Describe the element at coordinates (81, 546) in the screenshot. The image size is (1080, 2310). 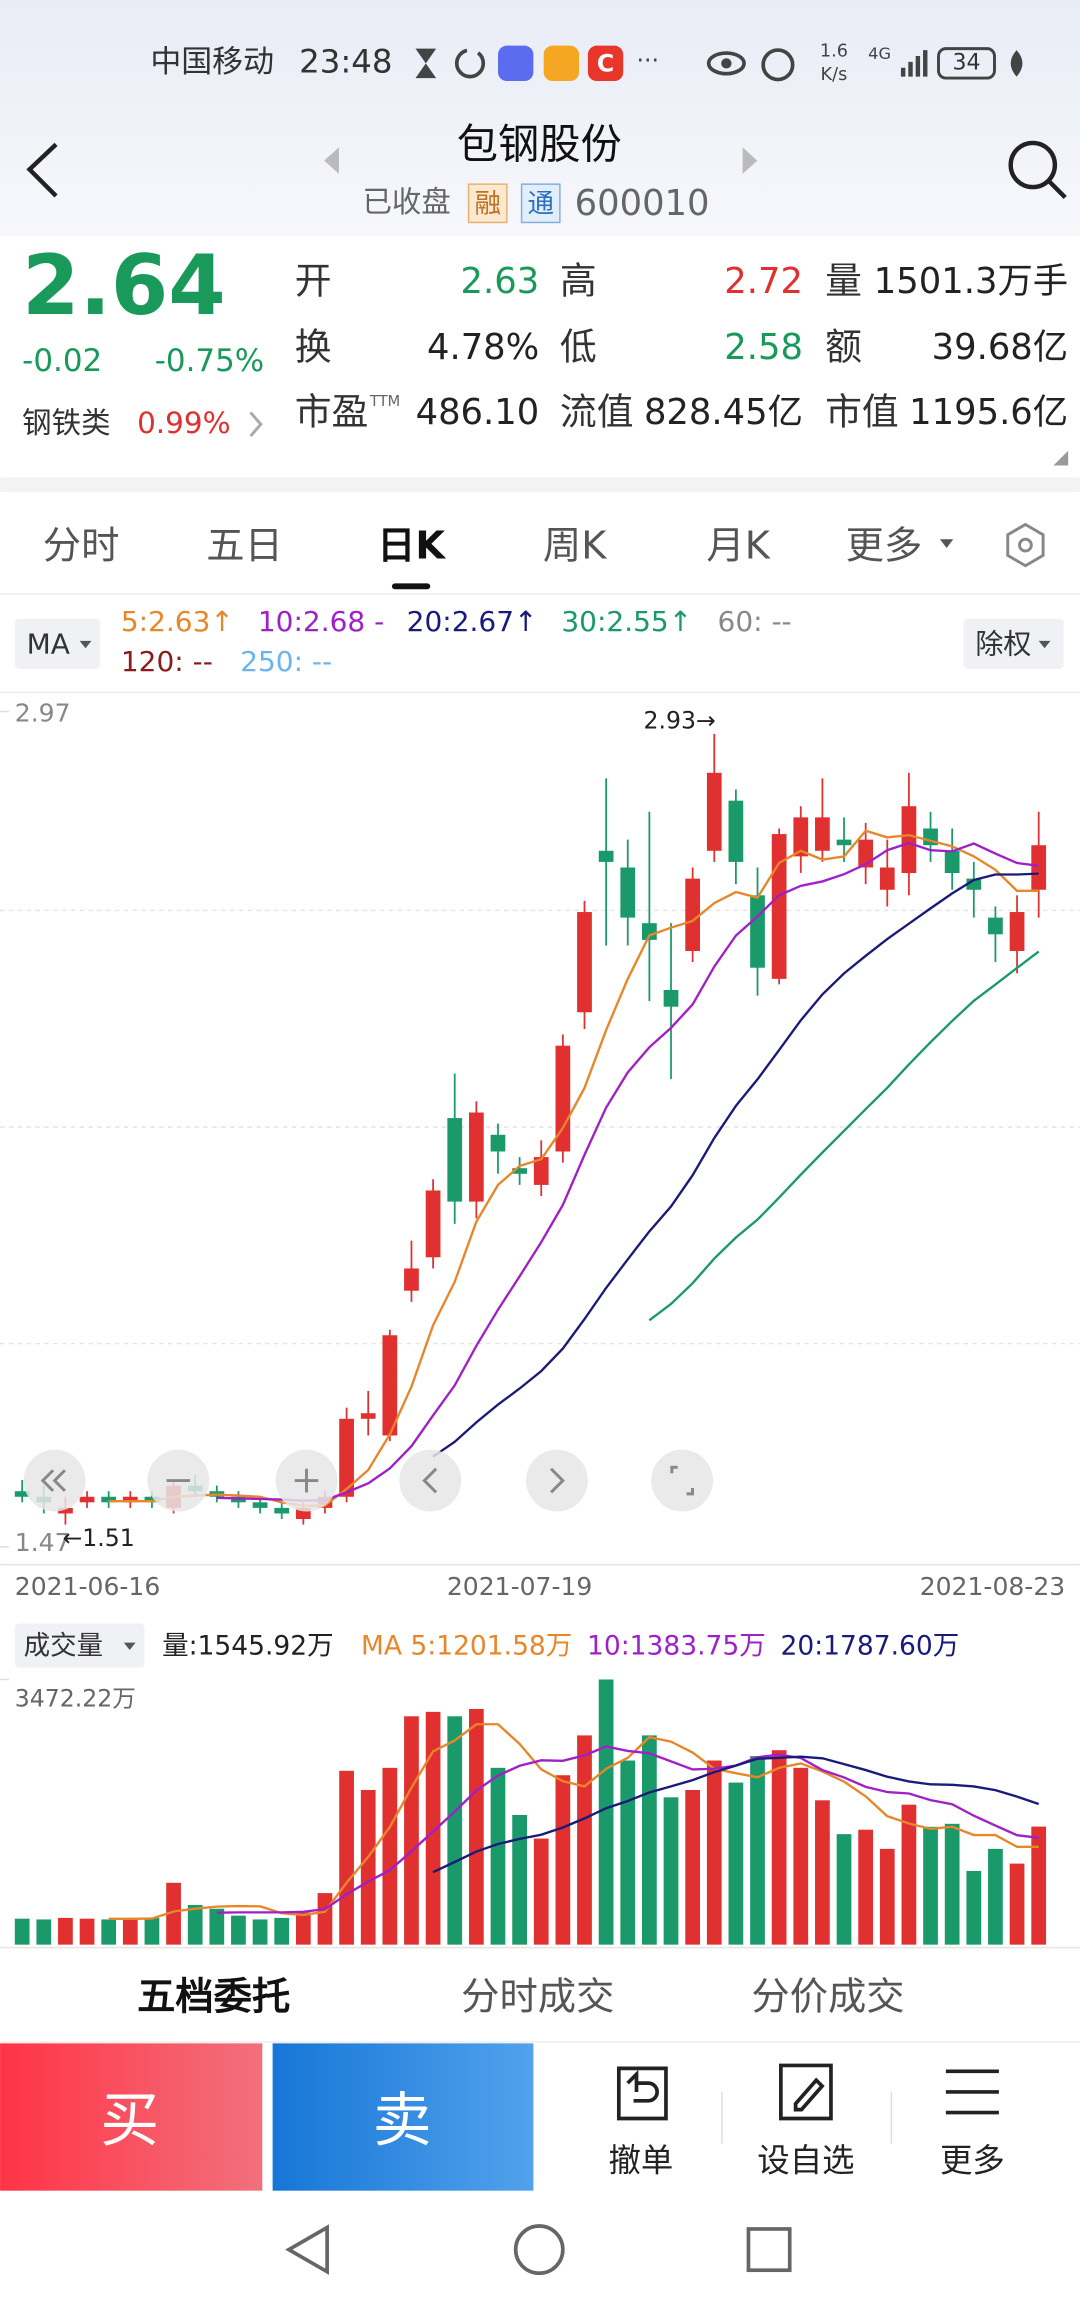
I see `tab: 分时` at that location.